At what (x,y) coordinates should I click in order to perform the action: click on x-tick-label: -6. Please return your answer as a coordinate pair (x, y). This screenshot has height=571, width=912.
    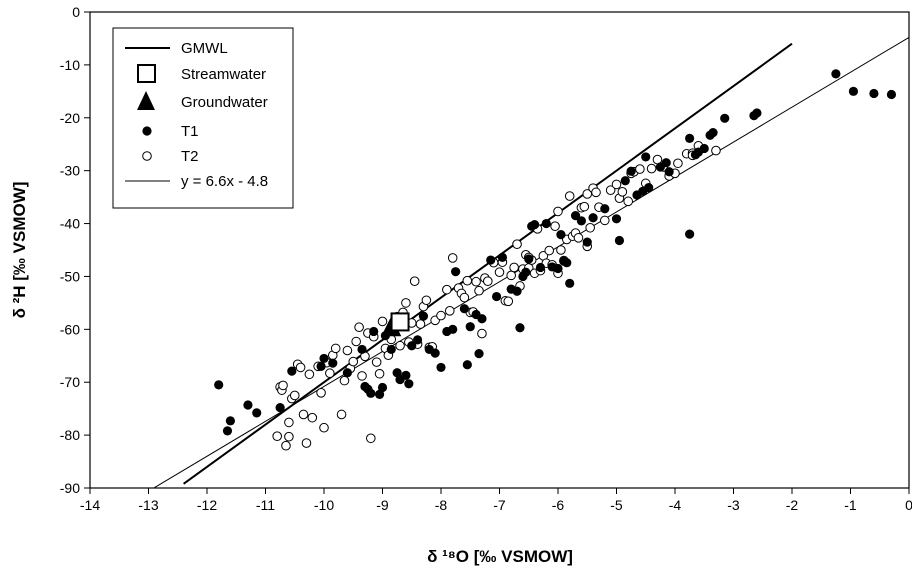
    Looking at the image, I should click on (558, 505).